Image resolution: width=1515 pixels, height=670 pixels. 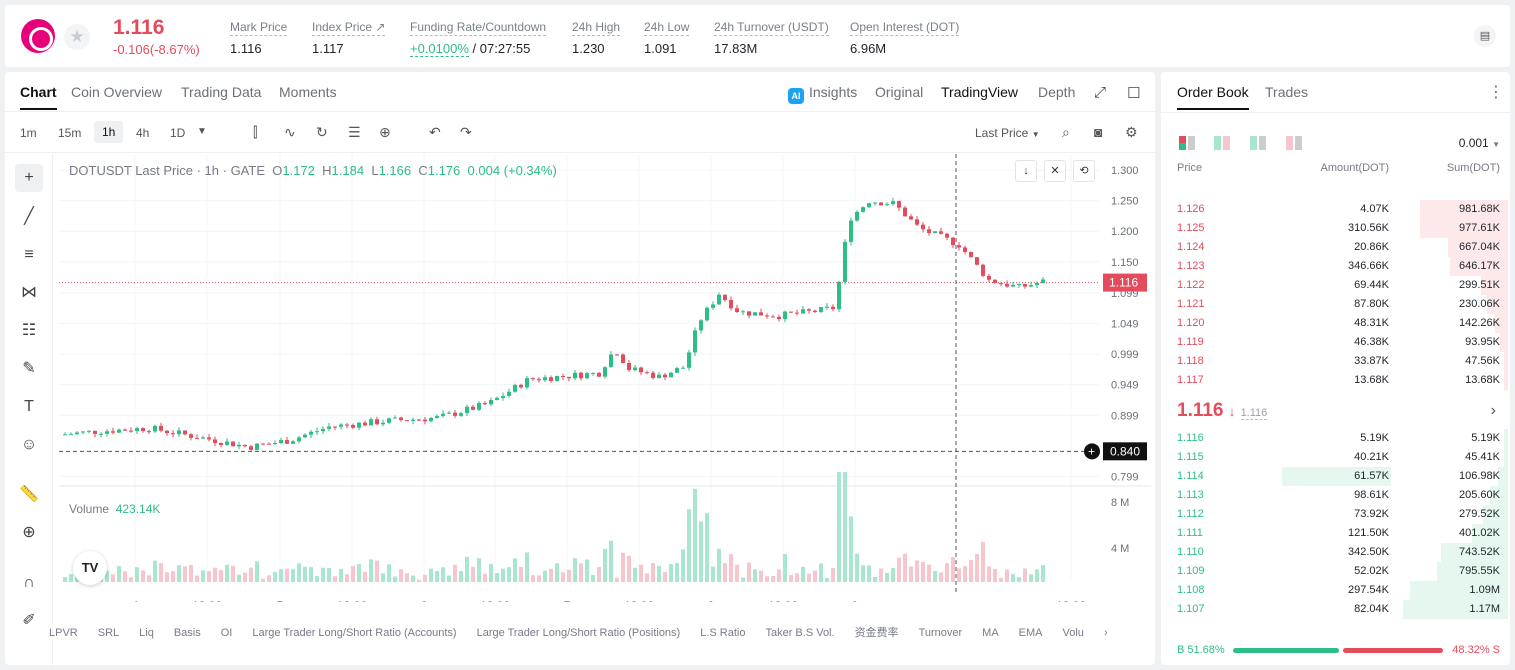 I want to click on crosshair-icon: +, so click(x=29, y=178).